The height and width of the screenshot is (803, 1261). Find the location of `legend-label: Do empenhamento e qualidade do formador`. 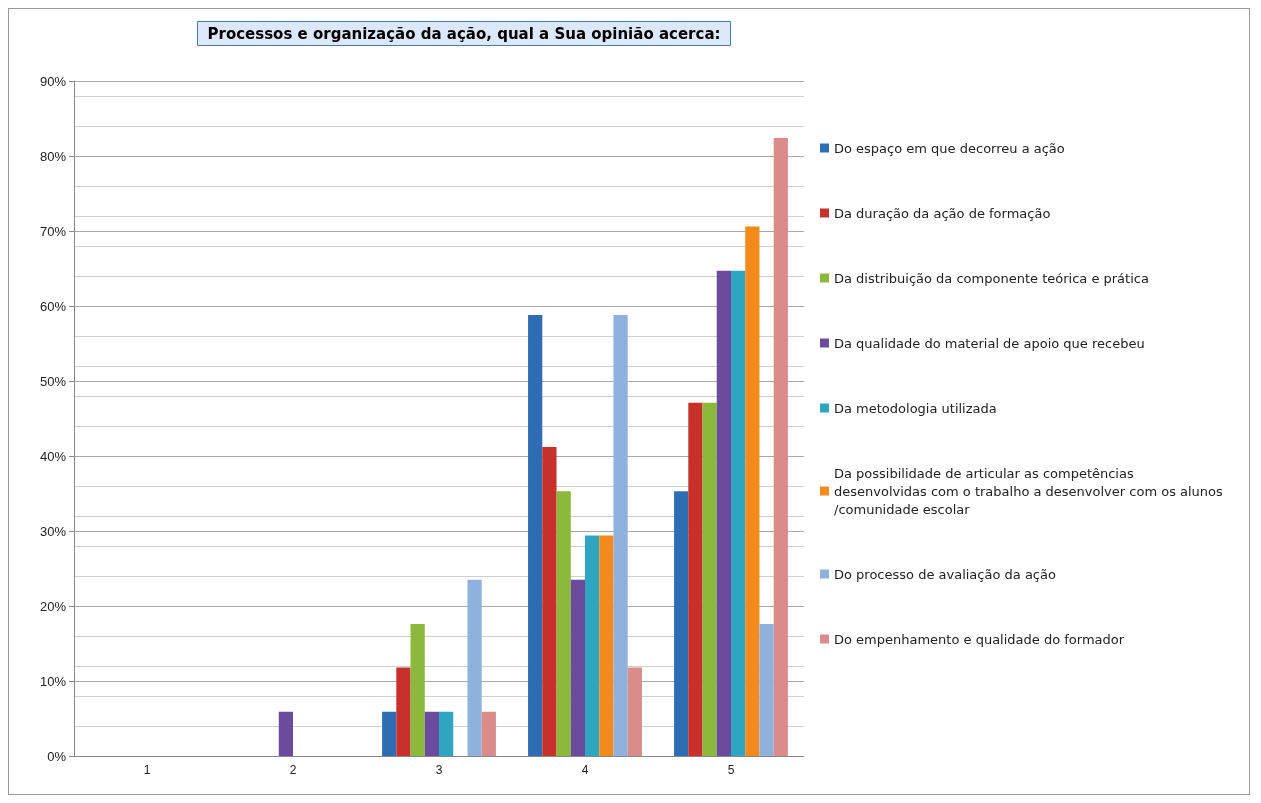

legend-label: Do empenhamento e qualidade do formador is located at coordinates (979, 639).